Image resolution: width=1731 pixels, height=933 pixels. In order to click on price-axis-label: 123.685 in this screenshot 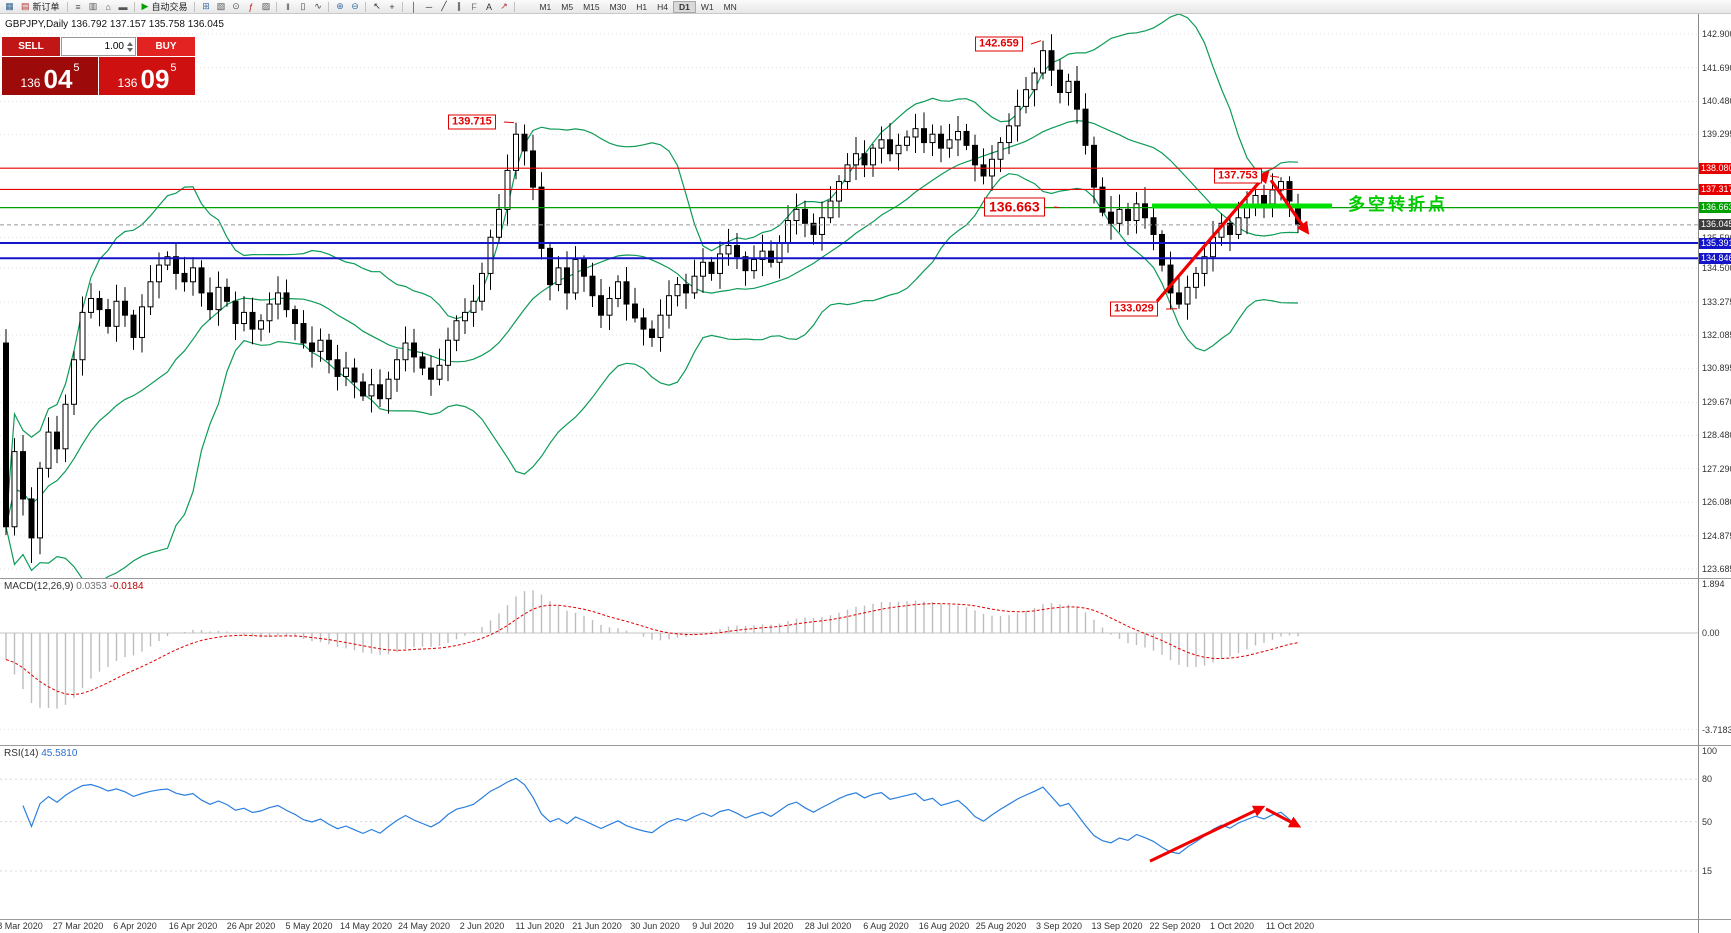, I will do `click(1716, 569)`.